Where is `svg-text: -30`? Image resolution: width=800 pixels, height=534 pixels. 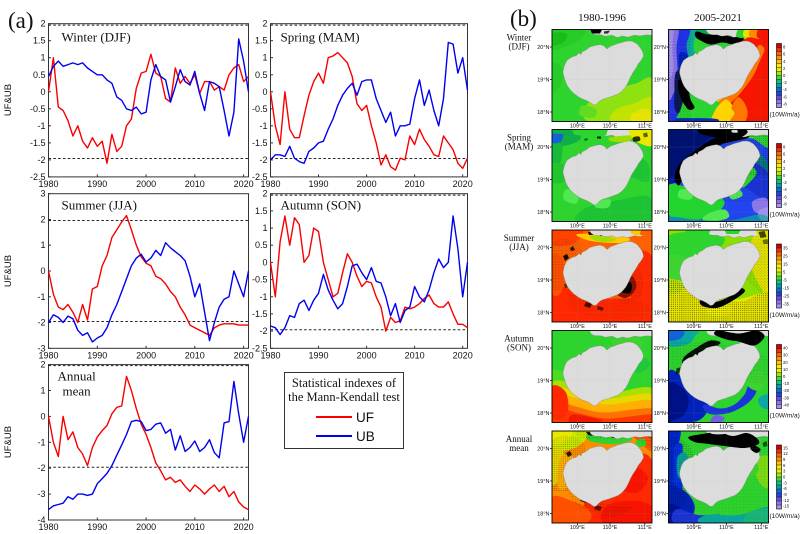
svg-text: -30 is located at coordinates (786, 397).